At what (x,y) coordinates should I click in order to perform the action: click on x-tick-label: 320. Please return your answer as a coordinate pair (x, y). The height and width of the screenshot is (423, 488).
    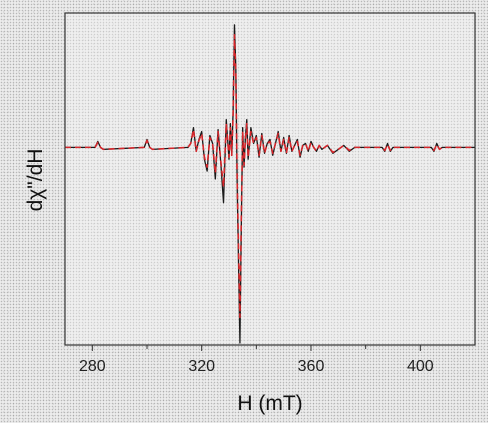
    Looking at the image, I should click on (201, 366).